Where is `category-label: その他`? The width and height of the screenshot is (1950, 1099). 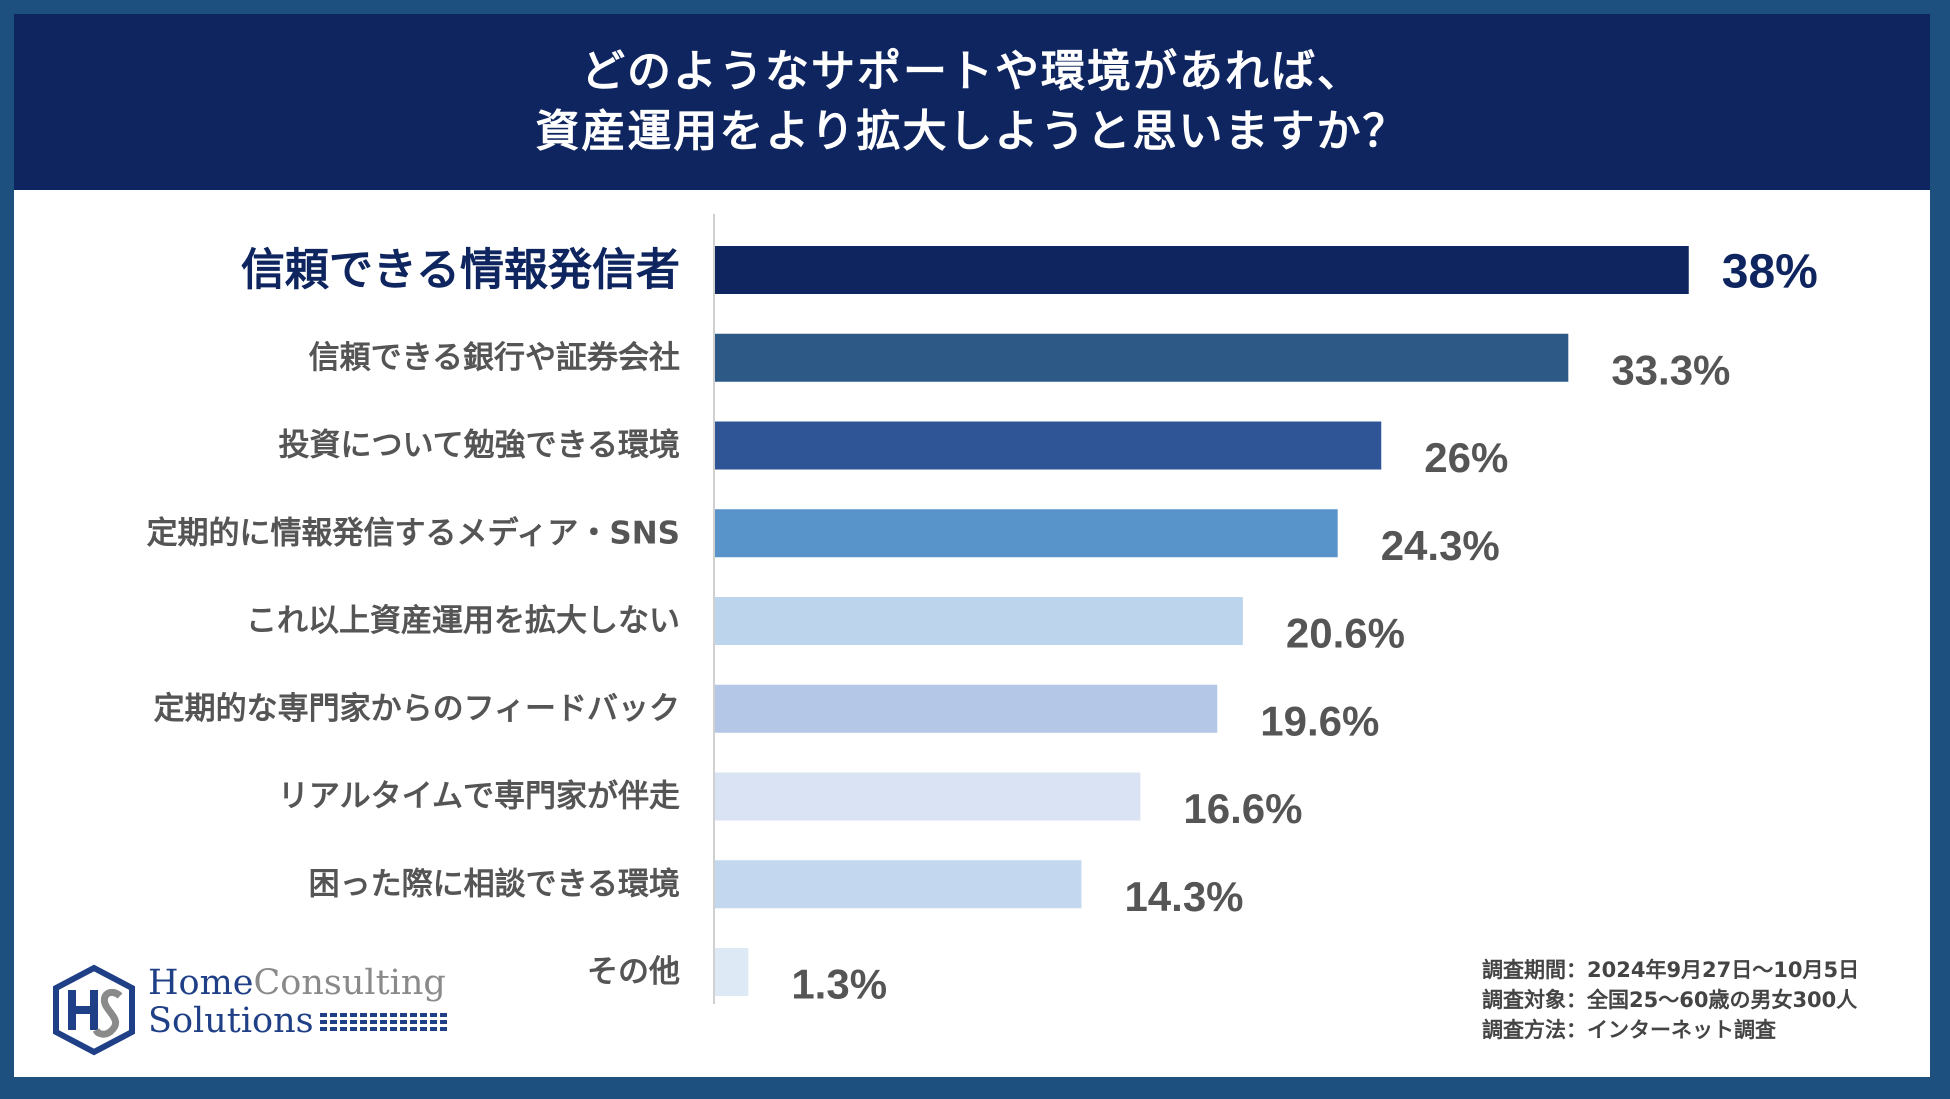
category-label: その他 is located at coordinates (633, 972).